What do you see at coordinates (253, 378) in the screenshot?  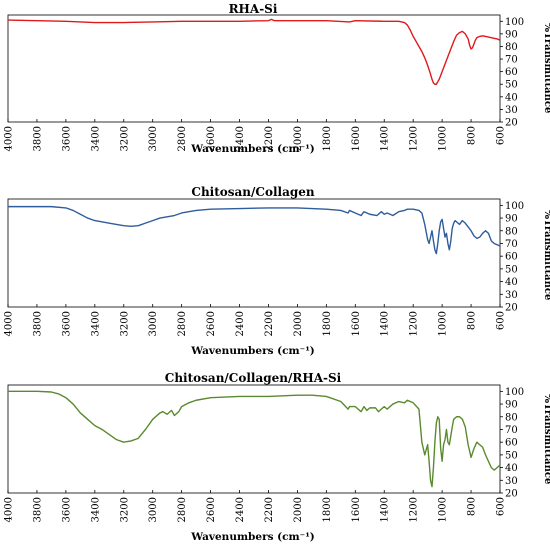 I see `chart-title: Chitosan/Collagen/RHA-Si` at bounding box center [253, 378].